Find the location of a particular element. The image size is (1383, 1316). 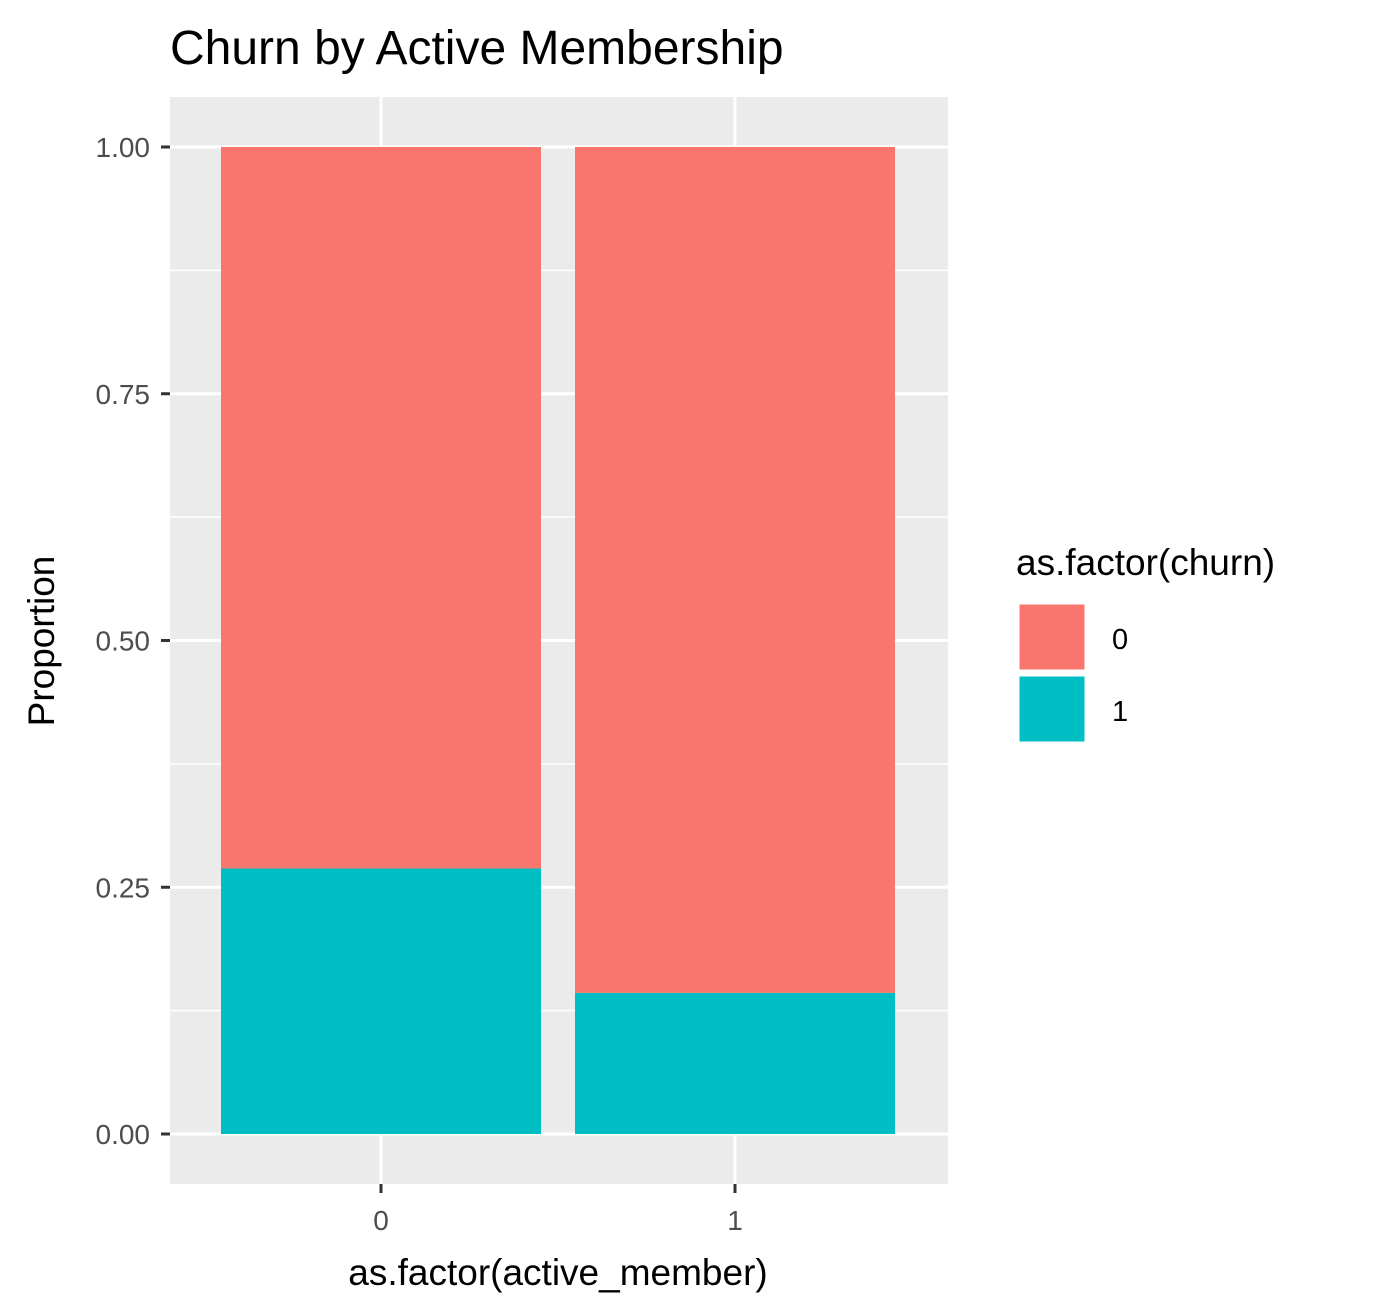

y-tick-label: 0.00 is located at coordinates (123, 1134).